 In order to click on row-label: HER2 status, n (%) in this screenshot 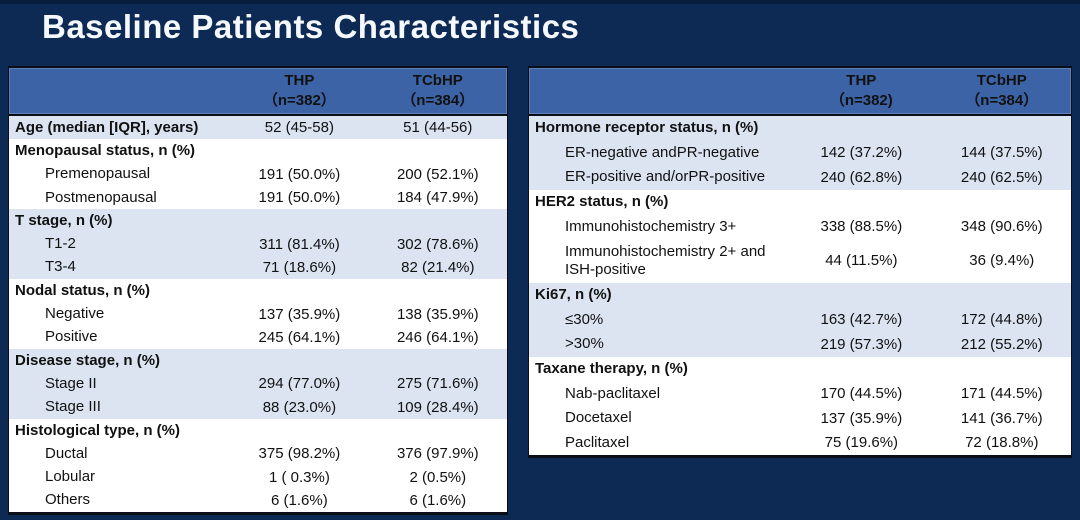, I will do `click(602, 202)`.